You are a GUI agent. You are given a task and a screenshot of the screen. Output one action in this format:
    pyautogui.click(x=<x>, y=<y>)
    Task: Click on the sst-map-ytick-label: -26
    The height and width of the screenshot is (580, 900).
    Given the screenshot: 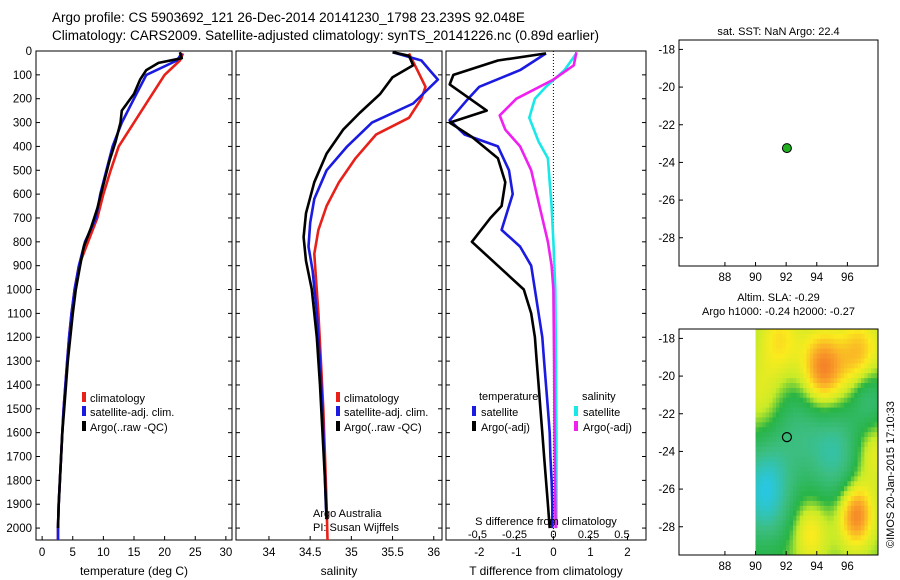 What is the action you would take?
    pyautogui.click(x=666, y=201)
    